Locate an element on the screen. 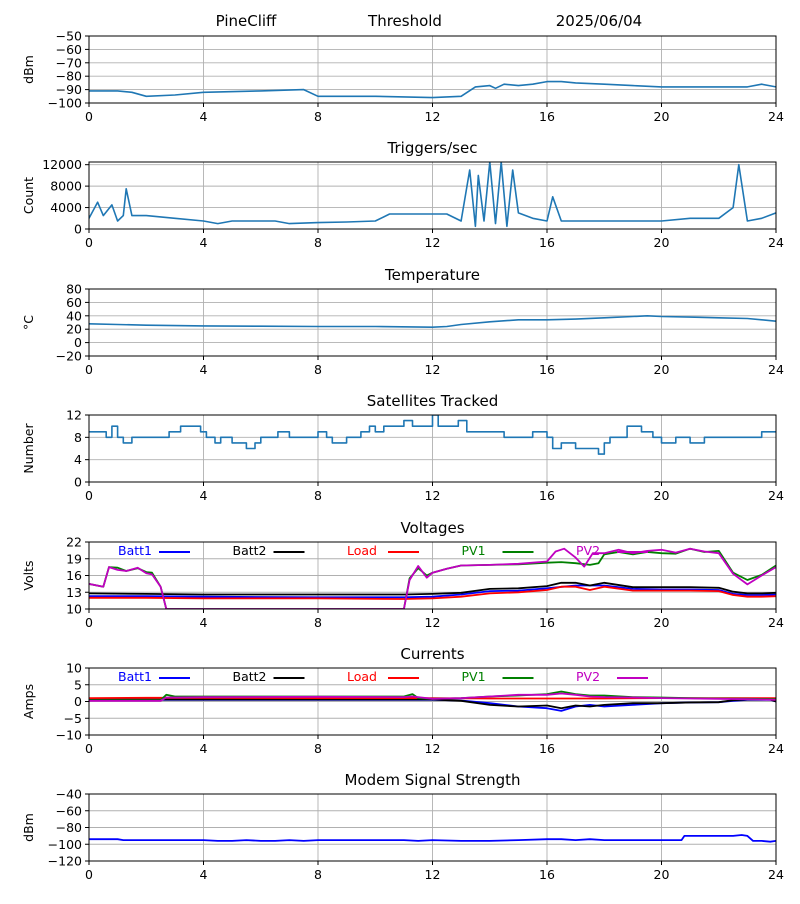 This screenshot has width=800, height=904. legend-label-batt1: Batt1 is located at coordinates (135, 676).